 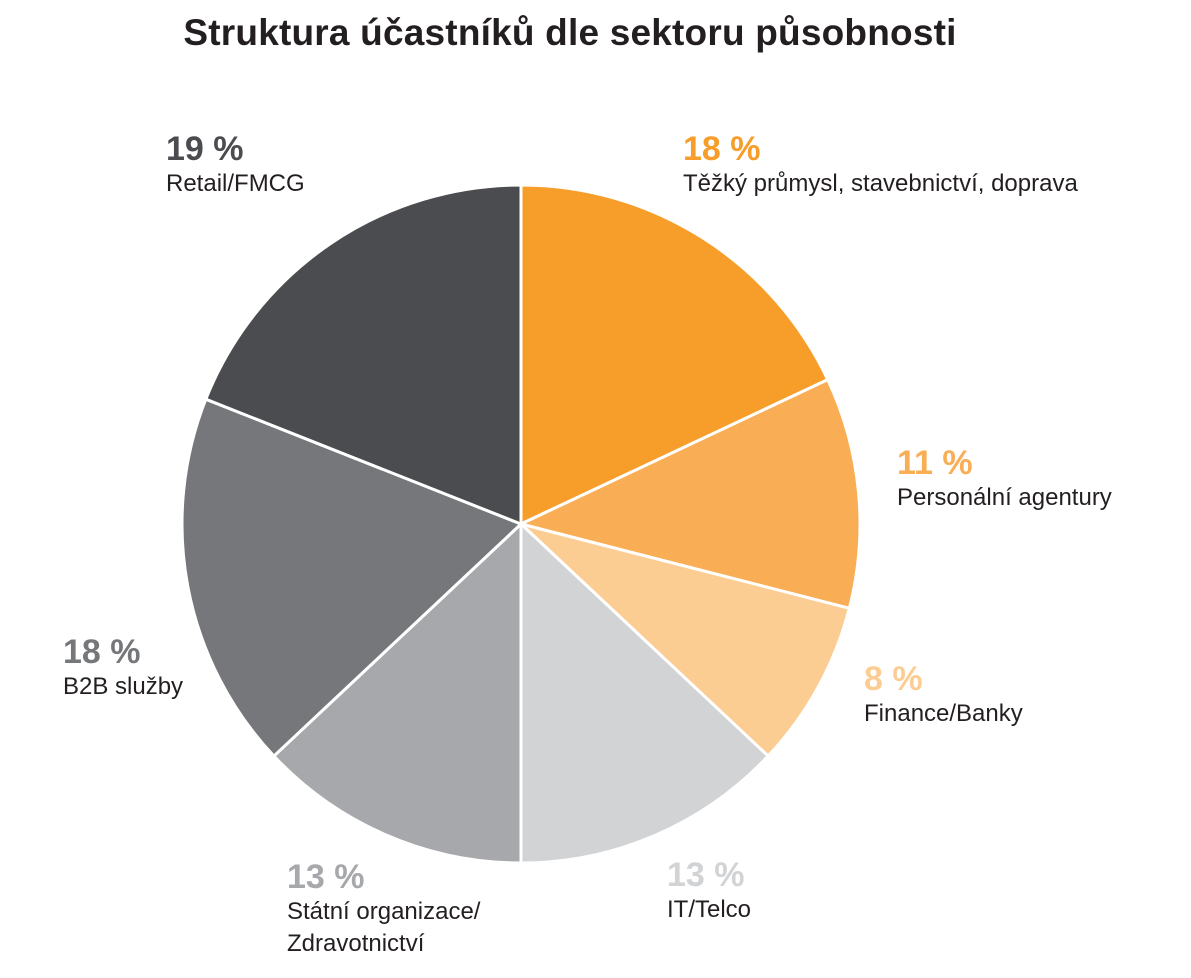 I want to click on slice-label-it-telco: 13 % IT/Telco, so click(x=709, y=891).